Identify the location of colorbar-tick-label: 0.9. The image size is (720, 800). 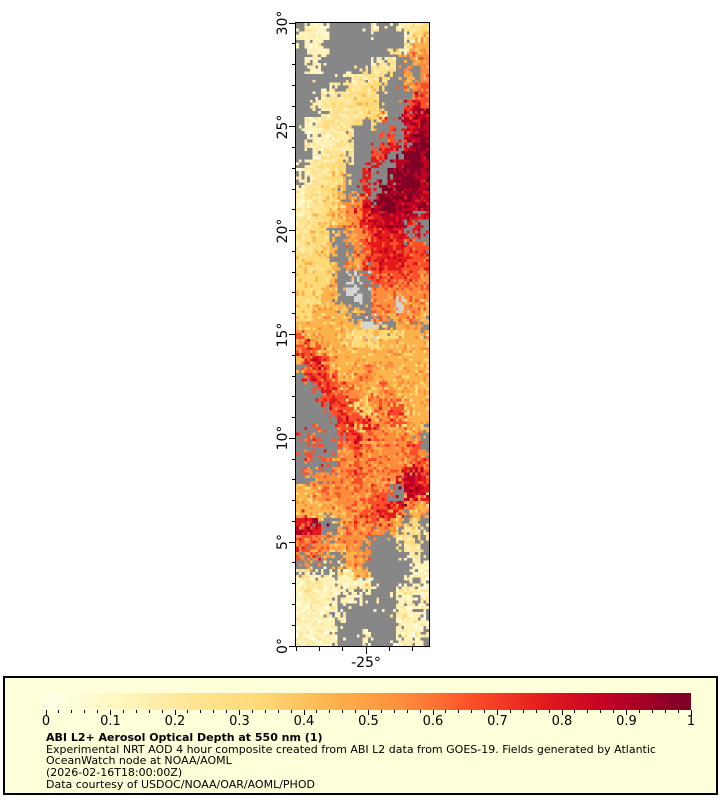
(626, 721).